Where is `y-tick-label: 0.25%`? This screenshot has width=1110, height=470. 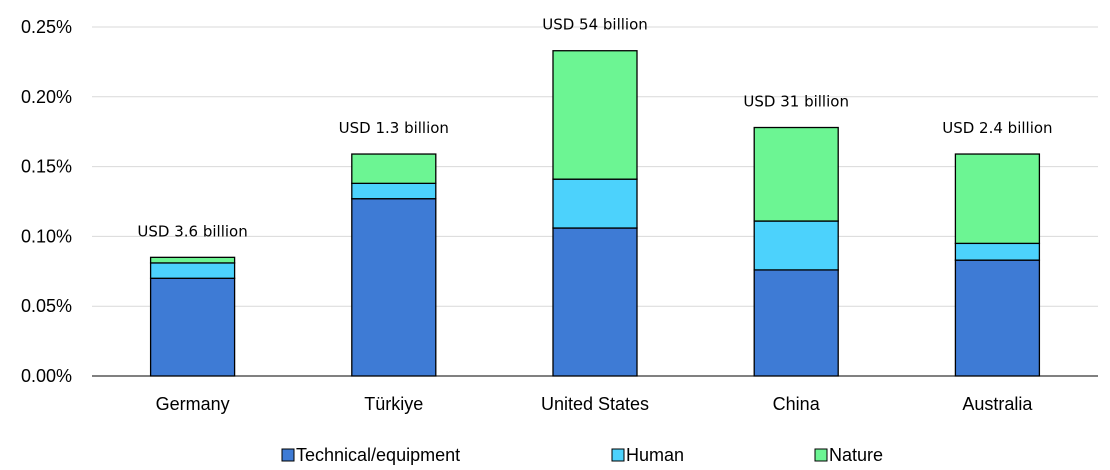 y-tick-label: 0.25% is located at coordinates (46, 27).